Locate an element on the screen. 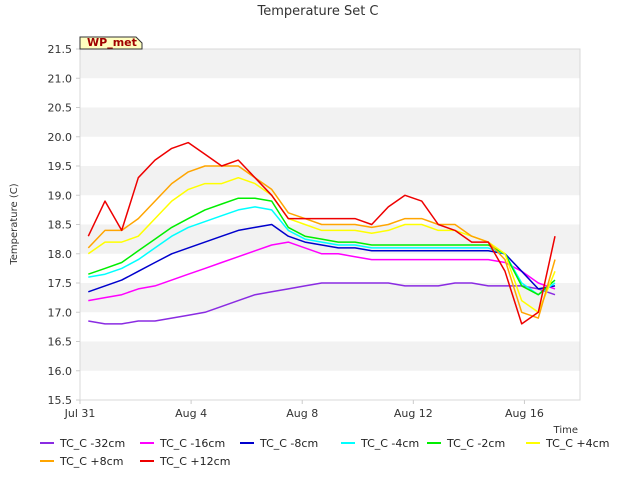  legend-label: TC_C +4cm is located at coordinates (577, 443).